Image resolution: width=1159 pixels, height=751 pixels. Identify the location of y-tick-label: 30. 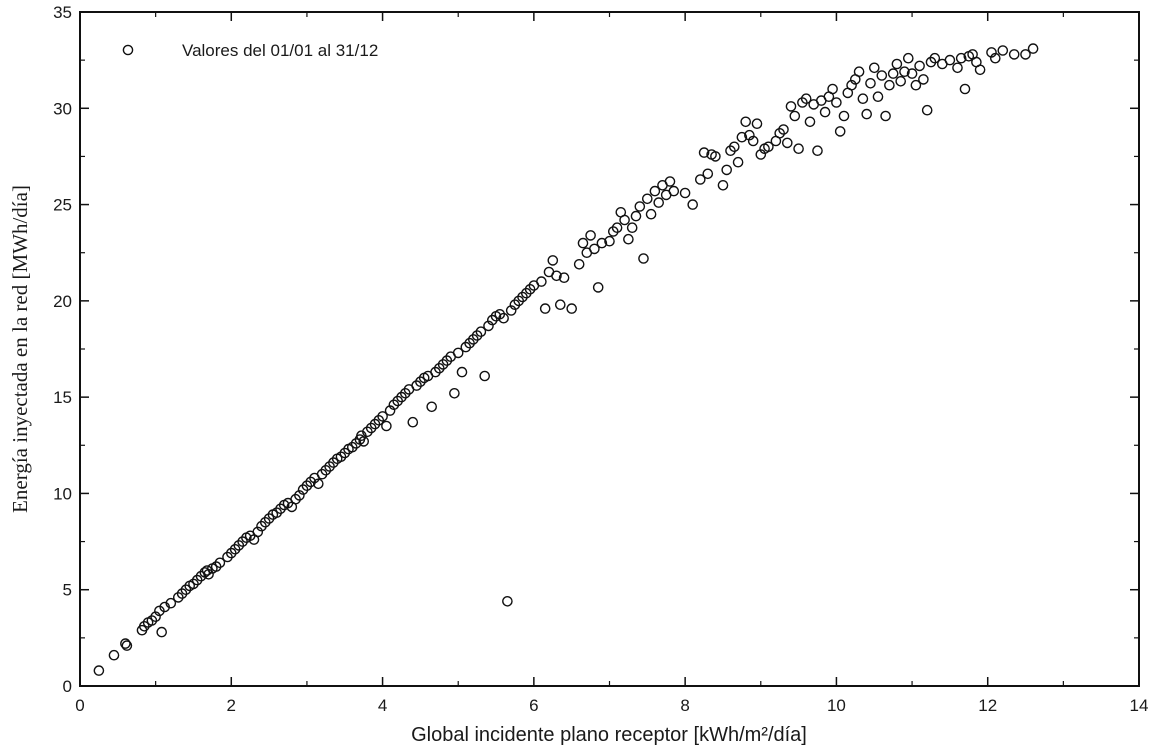
(62, 108).